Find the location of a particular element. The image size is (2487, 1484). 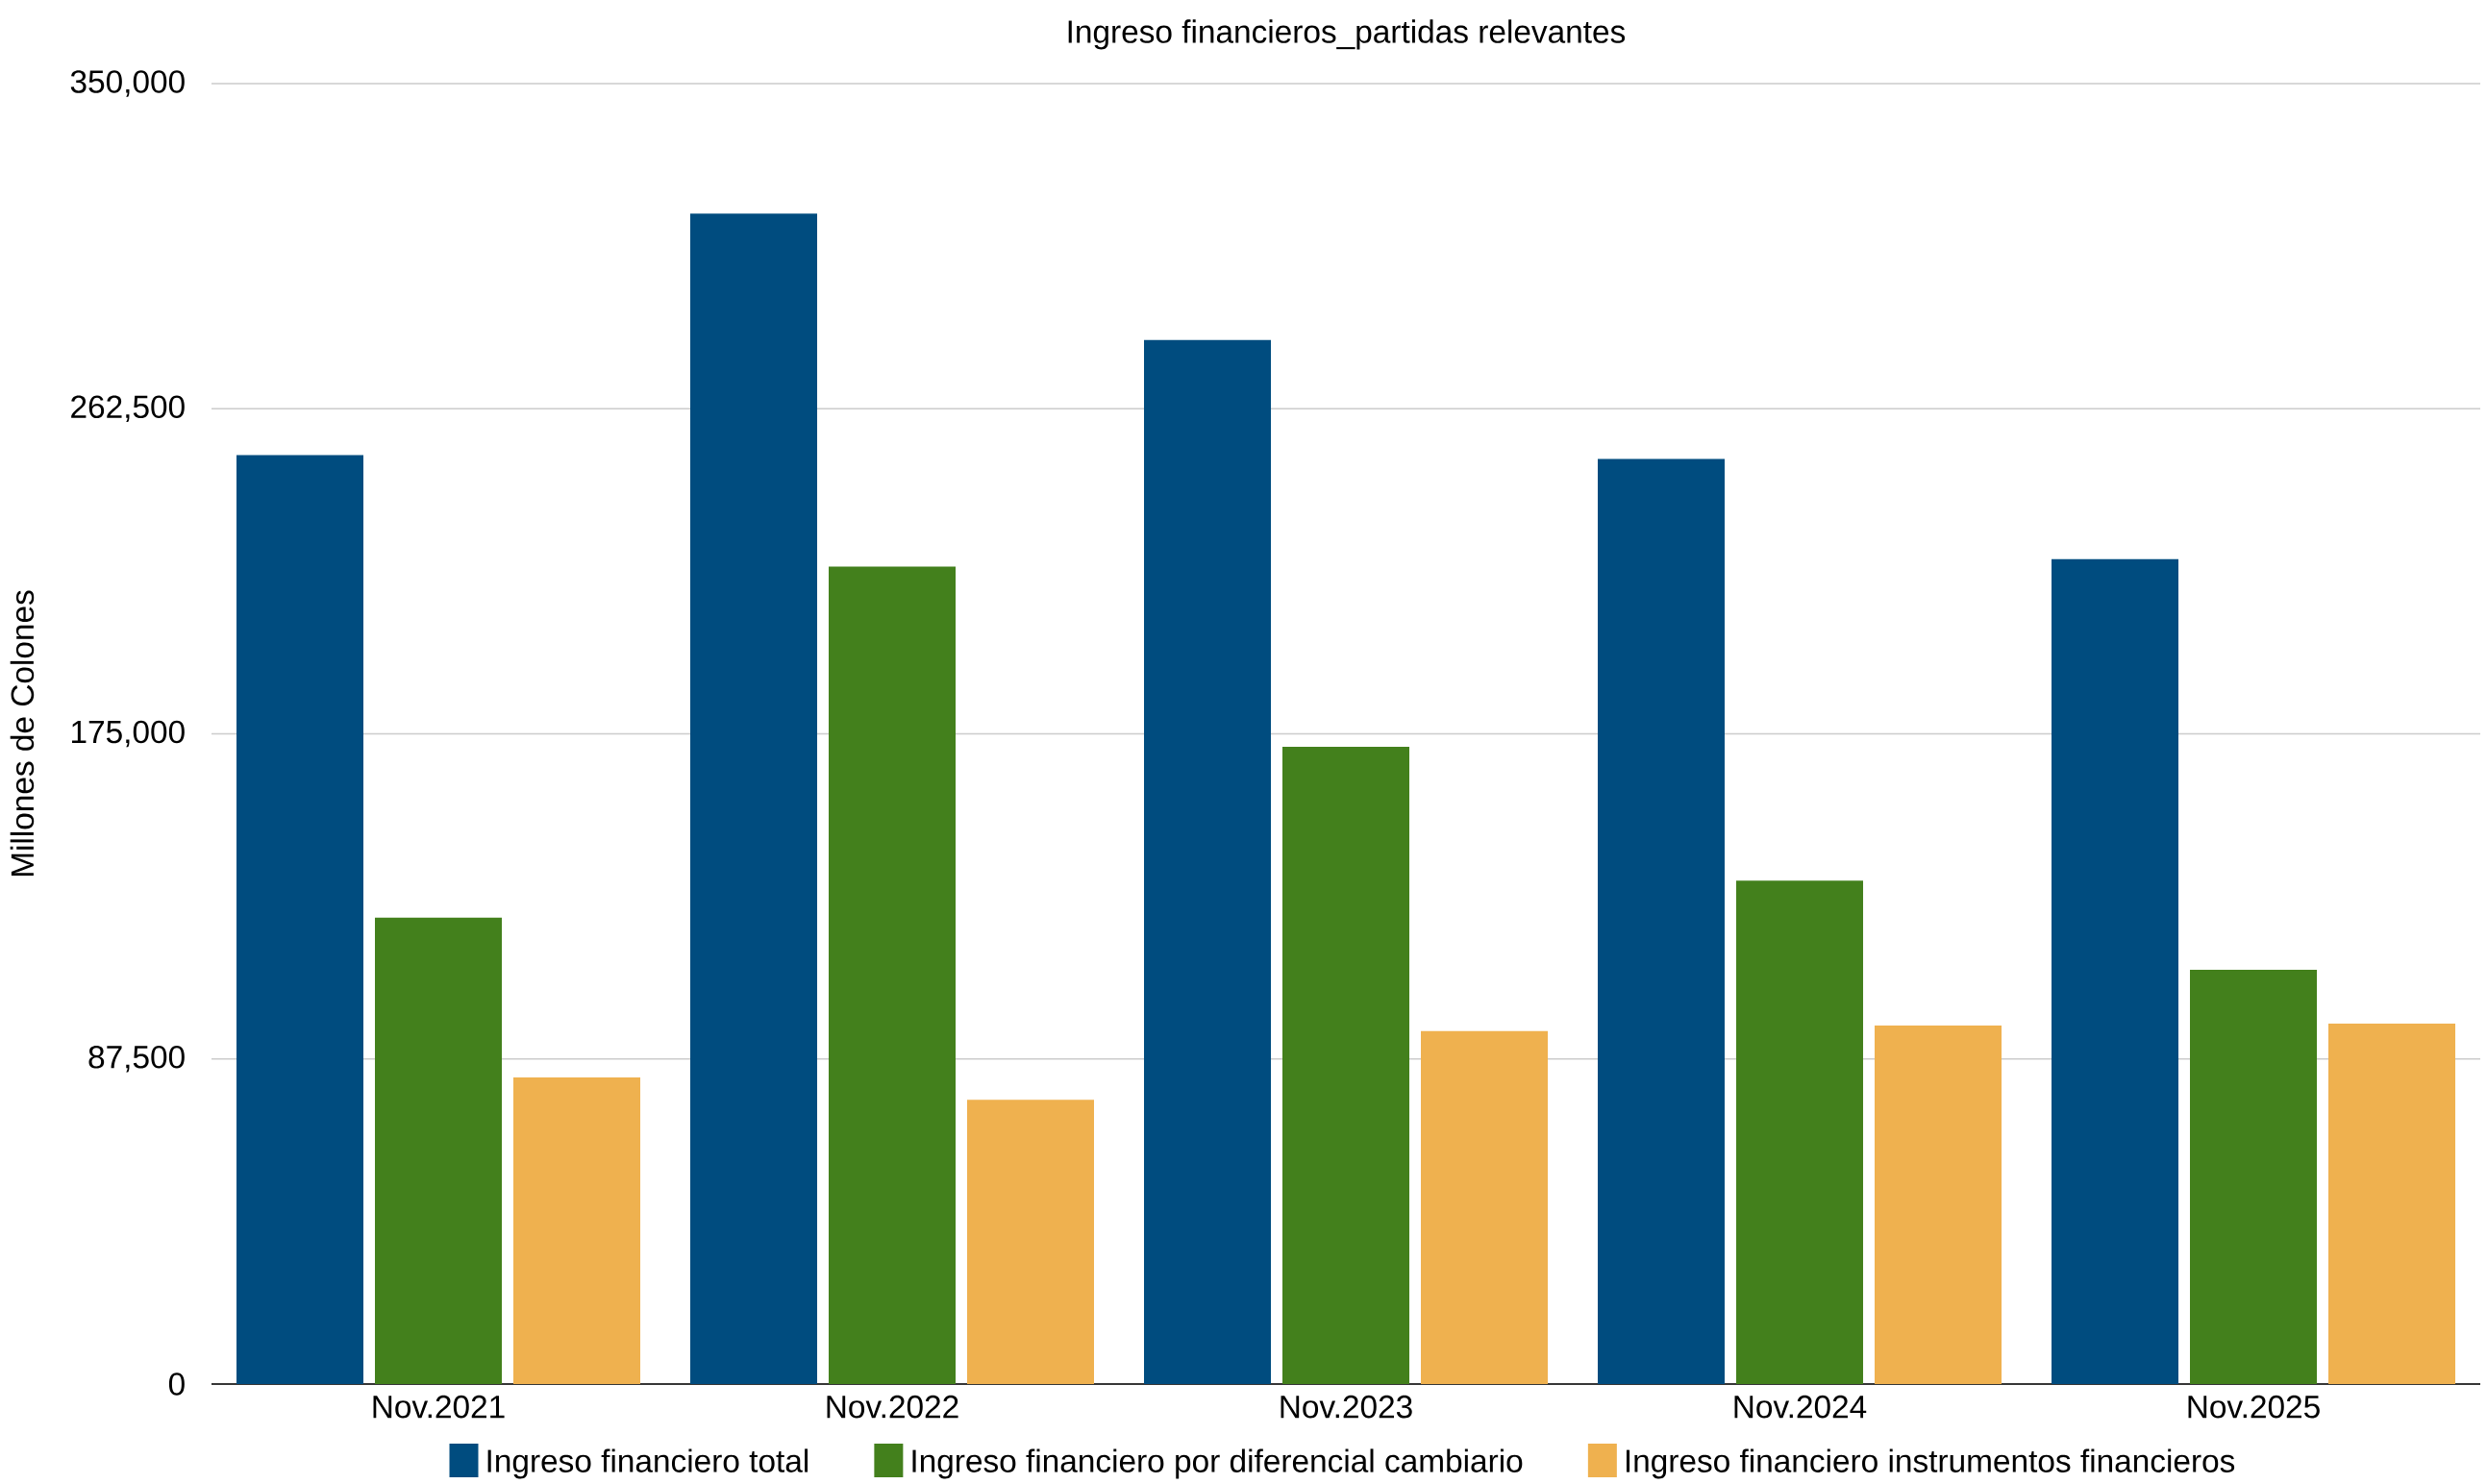

y-axis-title: Millones de Colones is located at coordinates (22, 733).